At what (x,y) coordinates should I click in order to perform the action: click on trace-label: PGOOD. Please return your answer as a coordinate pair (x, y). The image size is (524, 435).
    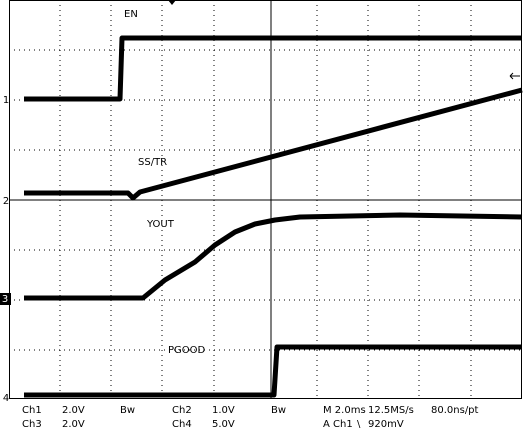
    Looking at the image, I should click on (187, 350).